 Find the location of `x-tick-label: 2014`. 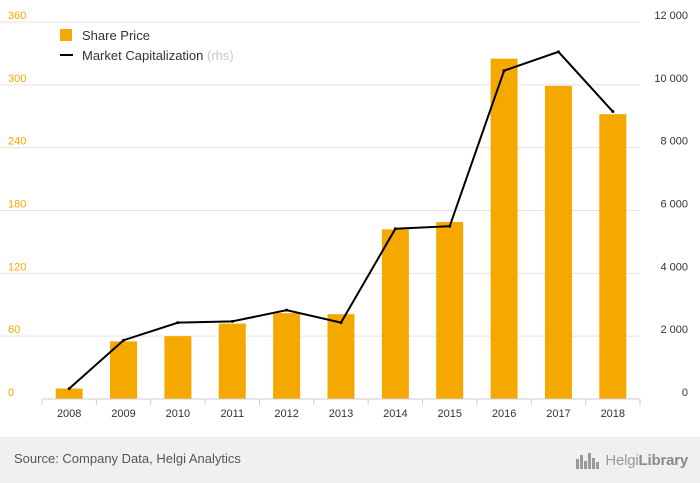

x-tick-label: 2014 is located at coordinates (395, 414).